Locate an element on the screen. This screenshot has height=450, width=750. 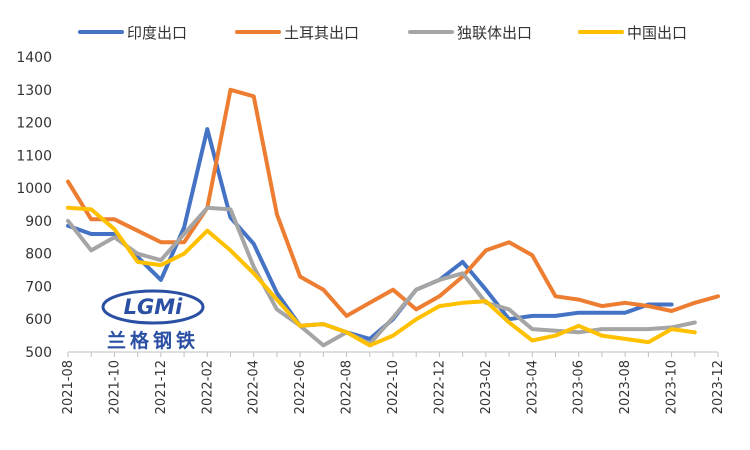
x-tick-label: 2023-10 is located at coordinates (672, 387).